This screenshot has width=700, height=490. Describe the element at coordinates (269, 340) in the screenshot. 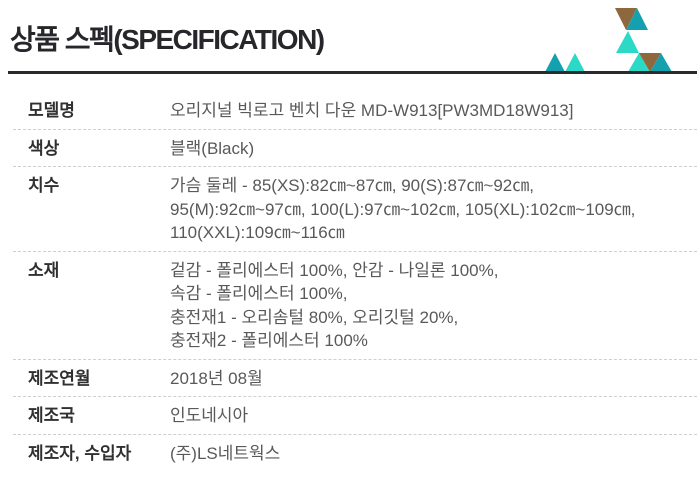

I see `spec-value-line: 충전재2 - 폴리에스터 100%` at that location.